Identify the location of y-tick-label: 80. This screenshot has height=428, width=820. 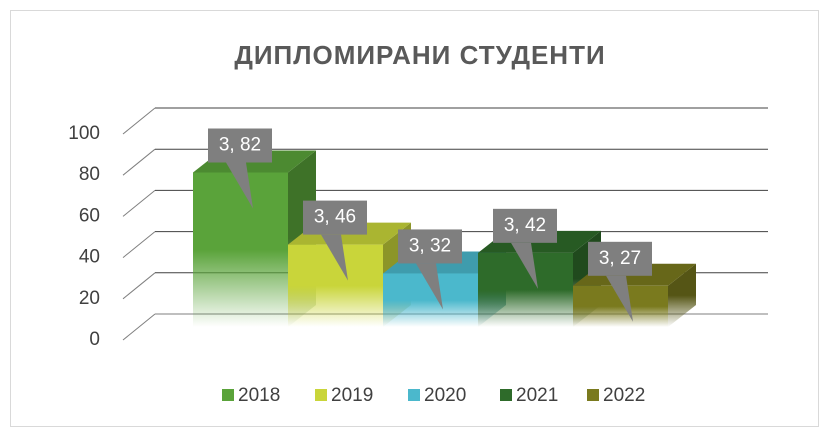
(89, 174).